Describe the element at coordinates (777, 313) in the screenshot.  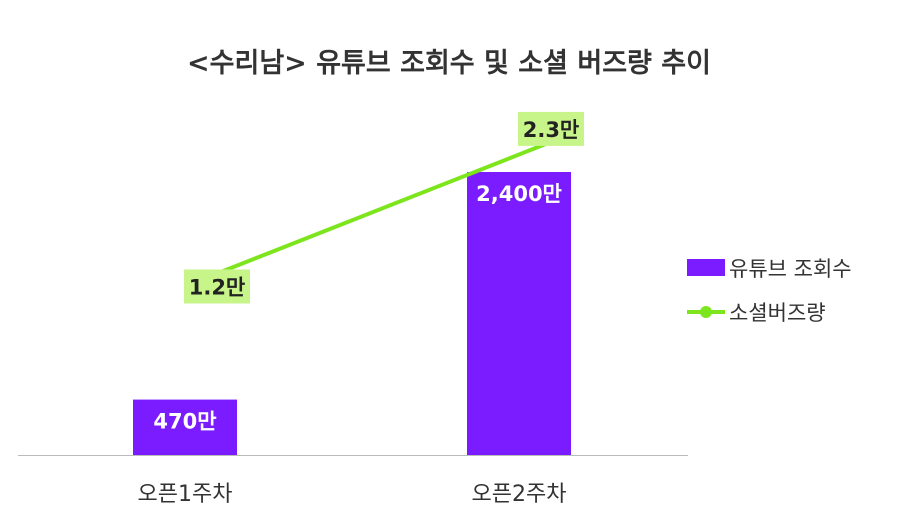
I see `legend-line-label: 소셜버즈량` at that location.